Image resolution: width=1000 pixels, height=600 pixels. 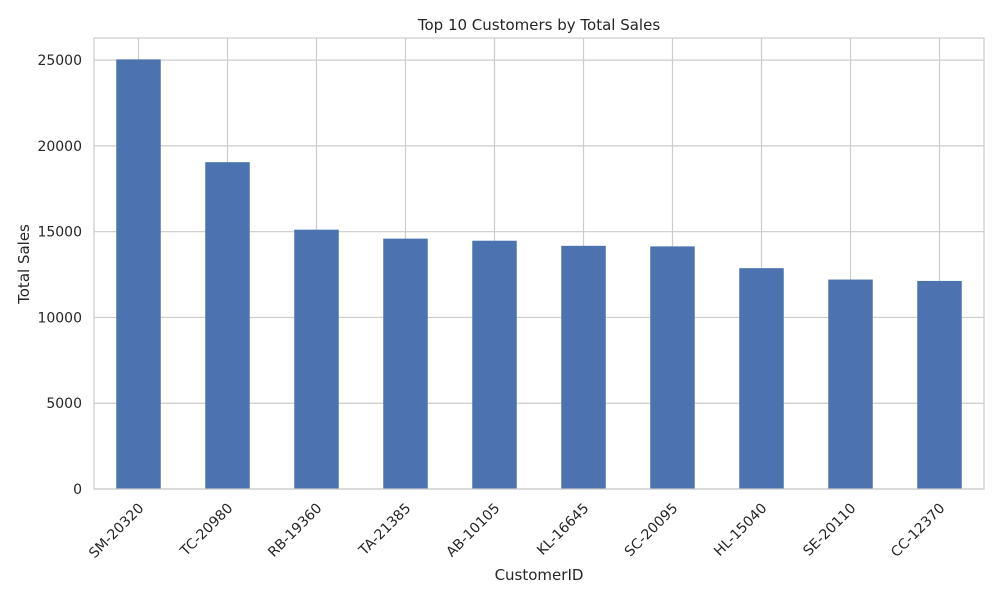 What do you see at coordinates (59, 61) in the screenshot?
I see `y-tick-label: 25000` at bounding box center [59, 61].